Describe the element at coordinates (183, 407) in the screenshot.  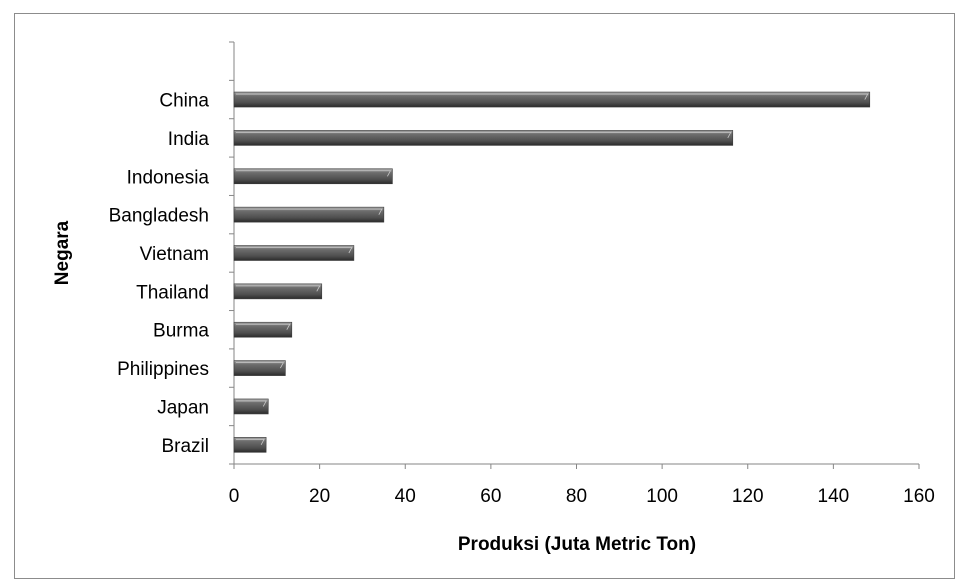
I see `category-label: Japan` at that location.